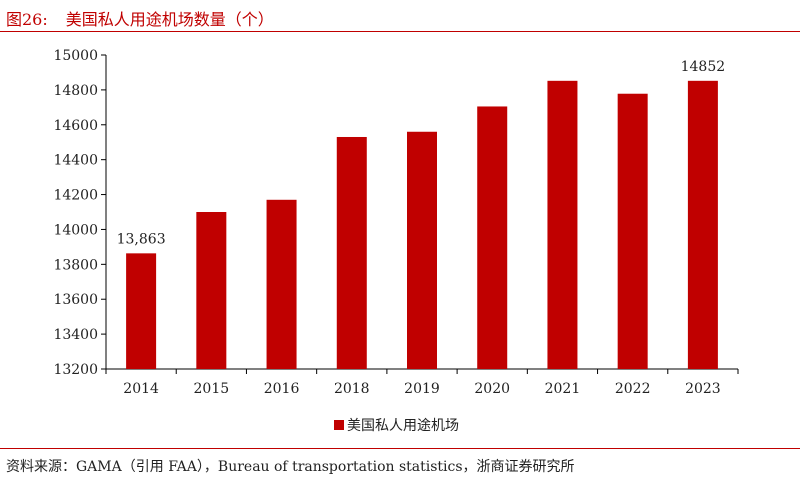 This screenshot has height=481, width=802. I want to click on bar-2018, so click(351, 252).